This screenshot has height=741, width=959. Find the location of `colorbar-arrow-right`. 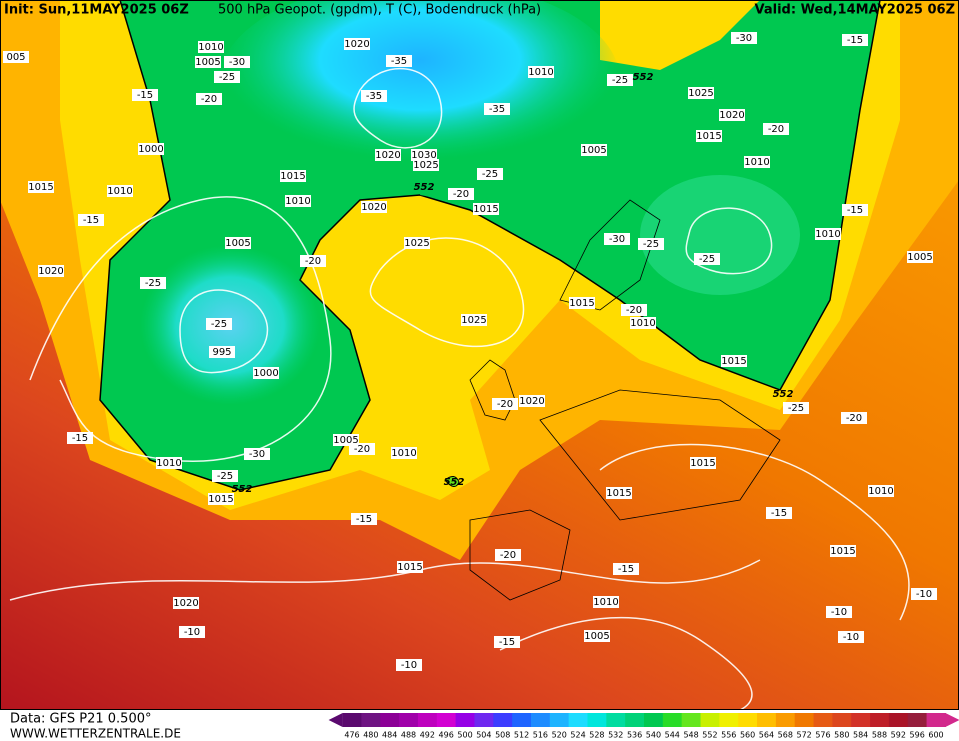

colorbar-arrow-right is located at coordinates (952, 720).